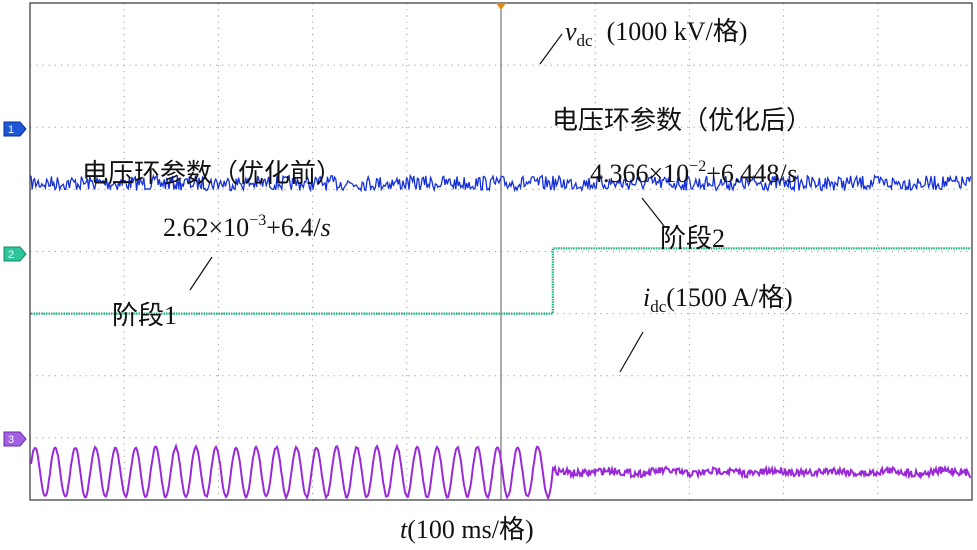 Image resolution: width=977 pixels, height=550 pixels. Describe the element at coordinates (467, 529) in the screenshot. I see `x-axis-label: t(100 ms/格)` at that location.